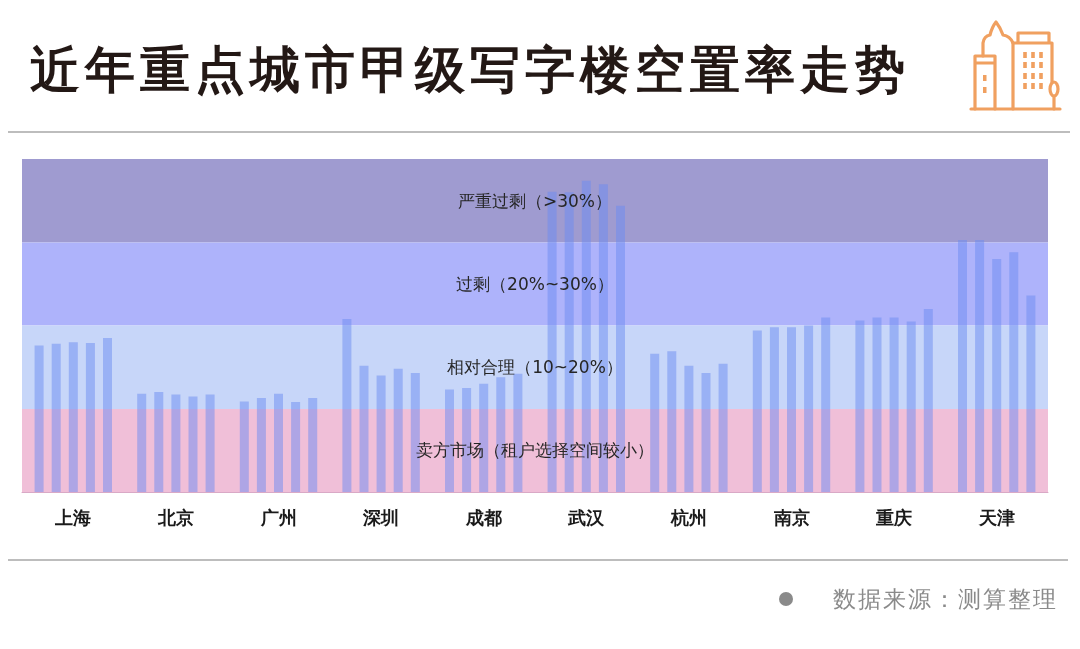  What do you see at coordinates (535, 283) in the screenshot?
I see `band-label: 过剩（20%~30%）` at bounding box center [535, 283].